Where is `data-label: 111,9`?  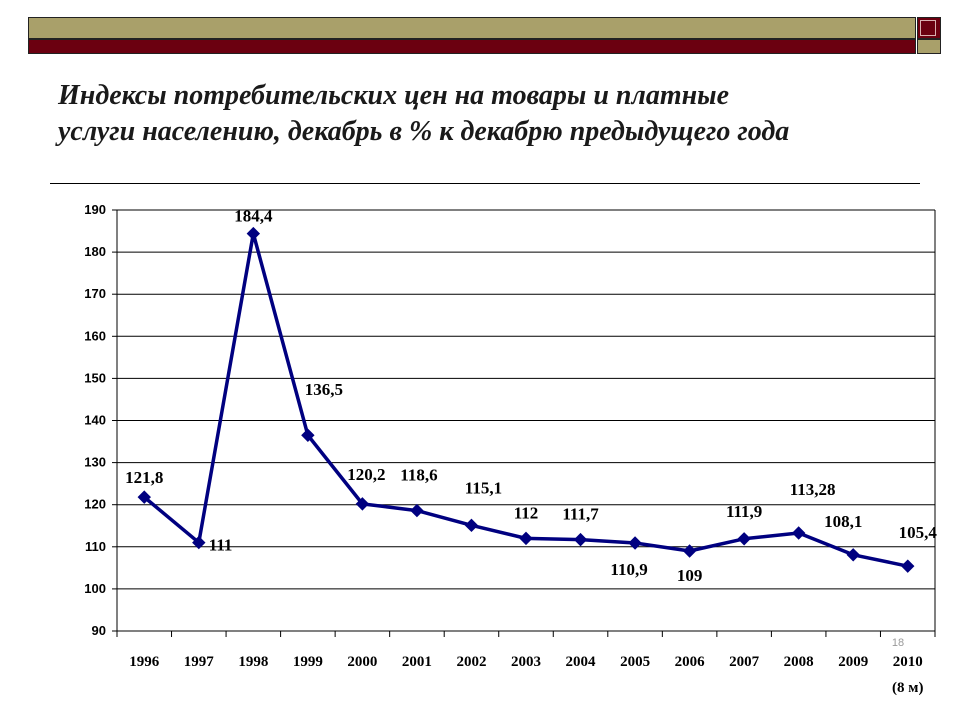 data-label: 111,9 is located at coordinates (744, 511).